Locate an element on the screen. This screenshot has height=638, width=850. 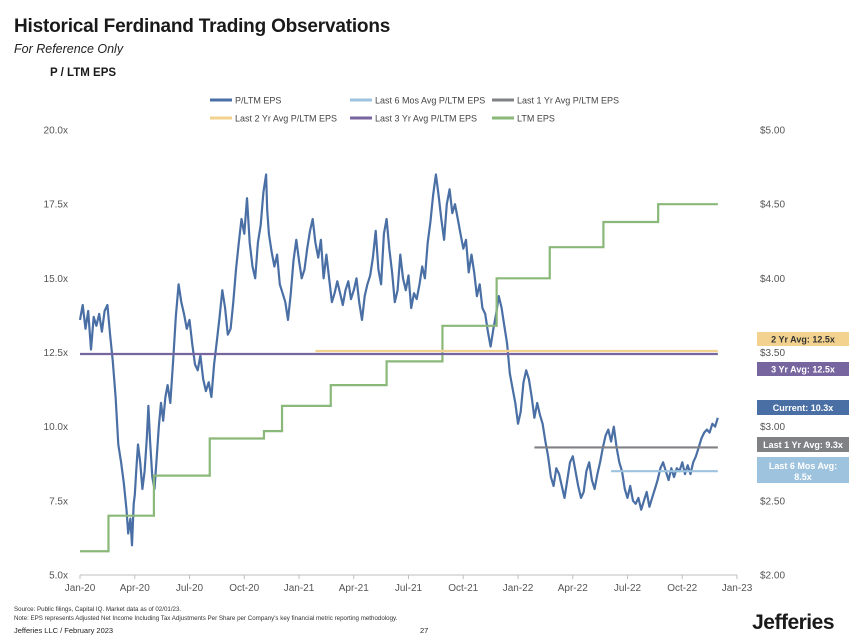
x-tick-label: Oct-21 is located at coordinates (463, 588).